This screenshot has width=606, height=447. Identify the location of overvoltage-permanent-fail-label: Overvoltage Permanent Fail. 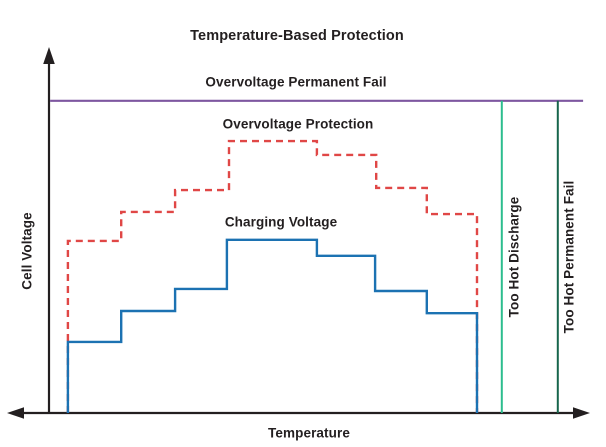
(296, 82).